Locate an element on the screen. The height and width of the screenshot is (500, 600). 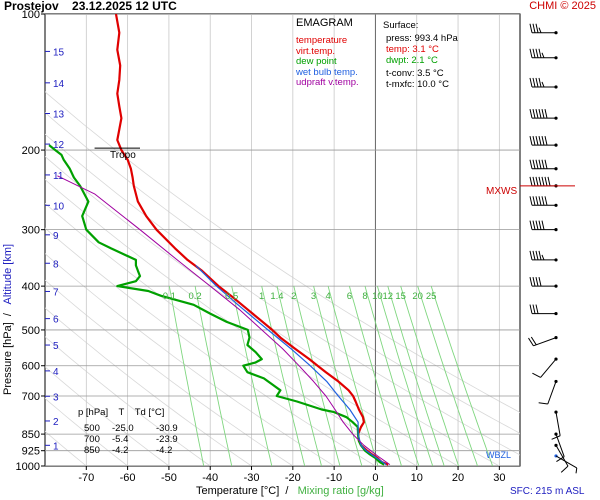
y-tick-label: 500 is located at coordinates (31, 331).